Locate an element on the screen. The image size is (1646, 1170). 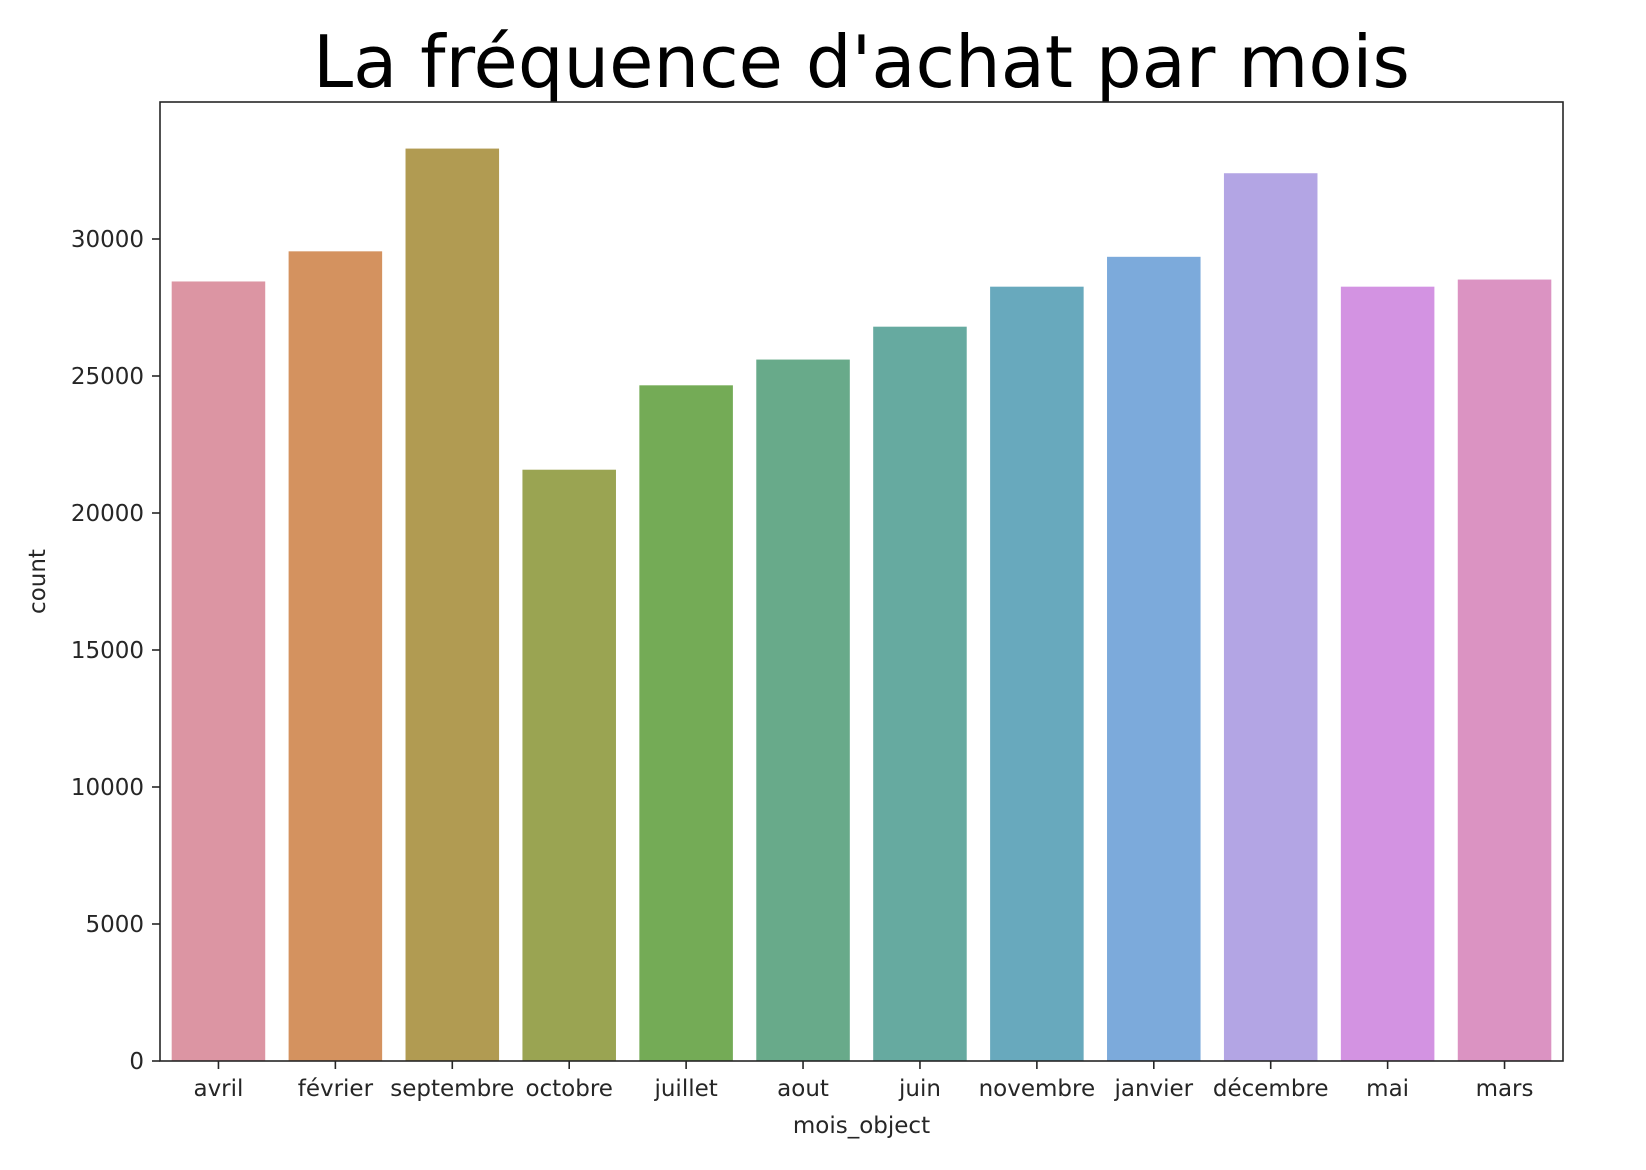
x-tick-label: mai is located at coordinates (1387, 1089).